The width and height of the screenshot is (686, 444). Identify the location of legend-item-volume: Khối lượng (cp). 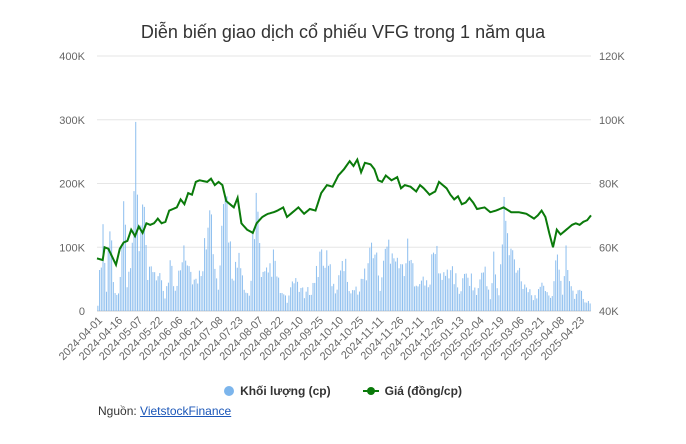
(277, 391).